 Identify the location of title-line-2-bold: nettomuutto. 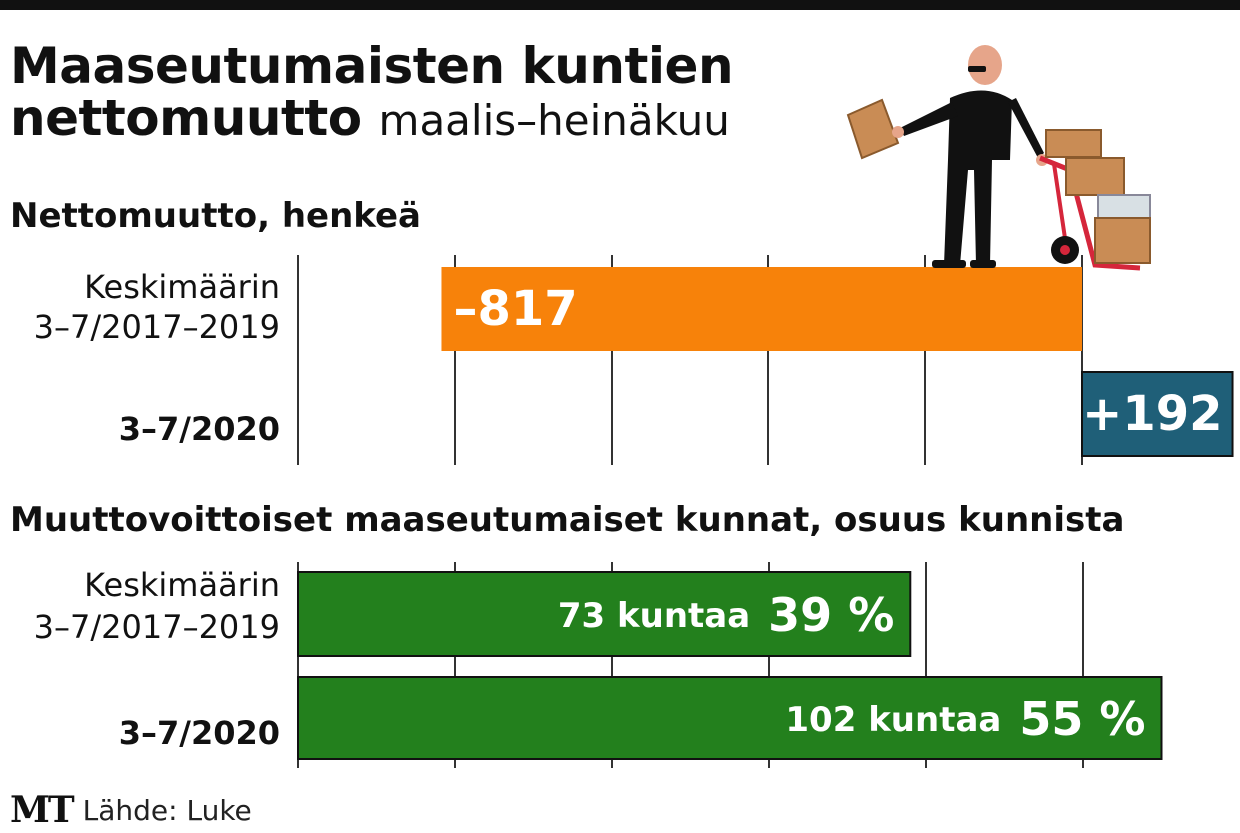
(186, 118).